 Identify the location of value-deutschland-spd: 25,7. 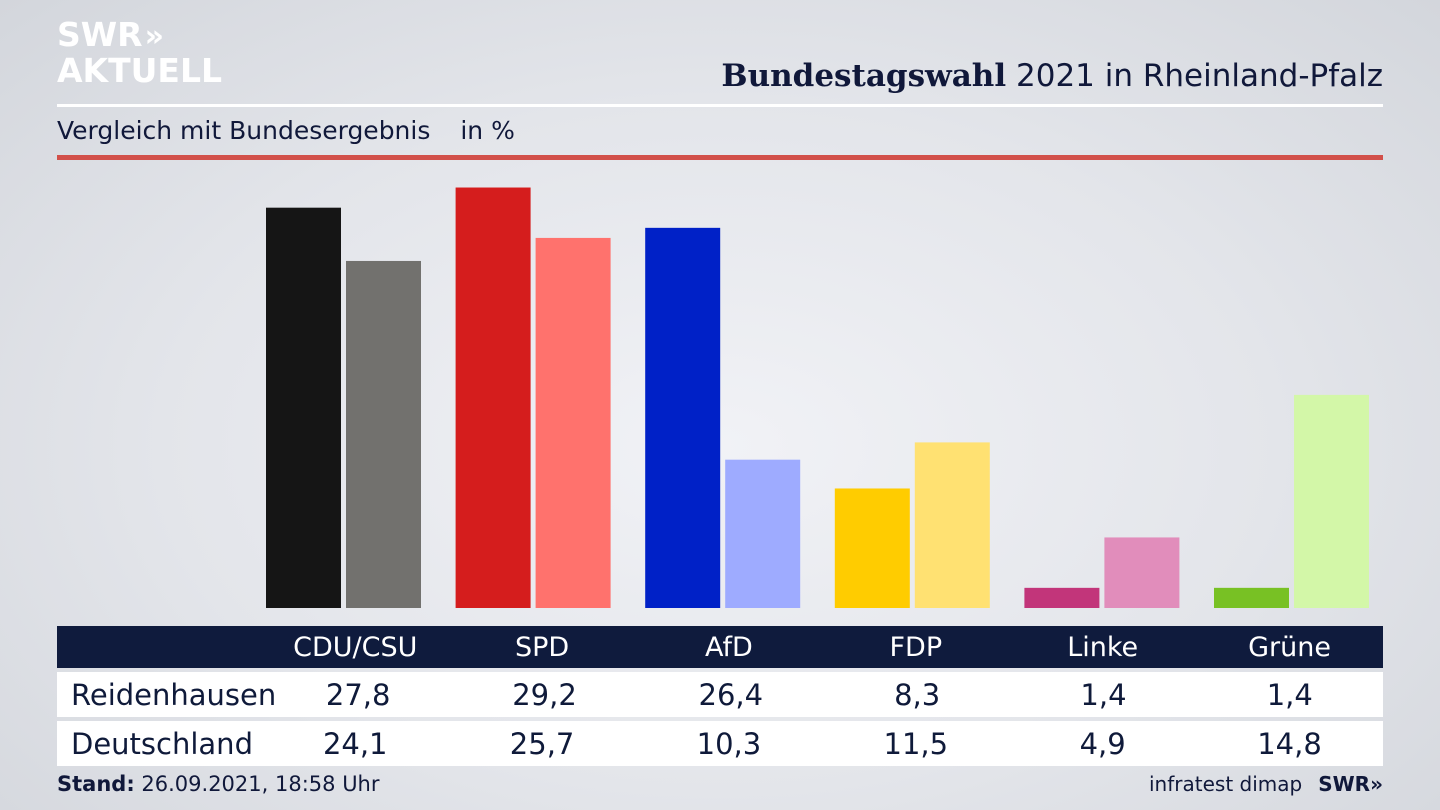
(542, 743).